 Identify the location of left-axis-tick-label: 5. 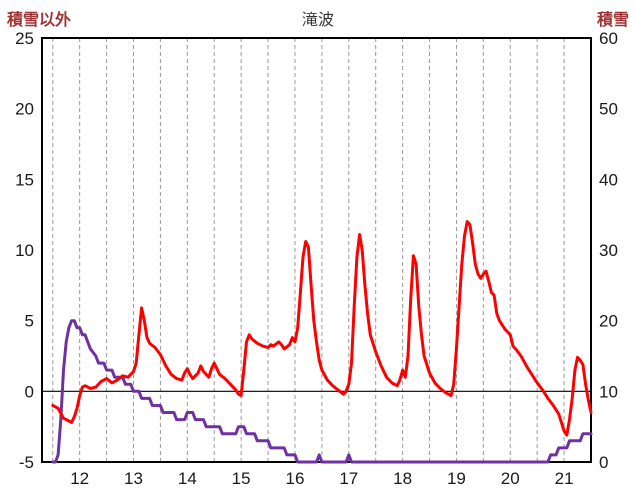
(29, 321).